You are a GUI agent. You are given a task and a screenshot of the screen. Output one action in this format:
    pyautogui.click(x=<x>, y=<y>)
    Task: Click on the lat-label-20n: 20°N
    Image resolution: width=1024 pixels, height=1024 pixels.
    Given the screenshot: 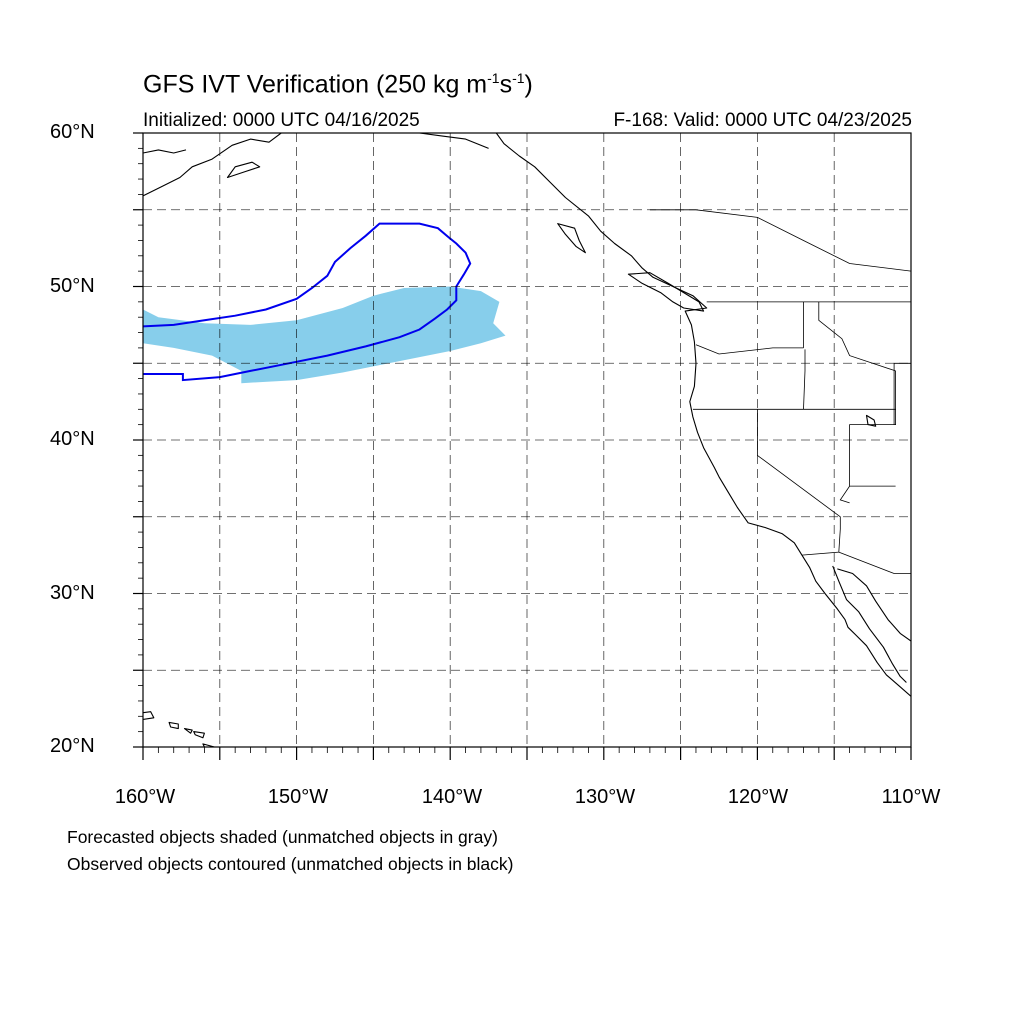 What is the action you would take?
    pyautogui.click(x=72, y=746)
    